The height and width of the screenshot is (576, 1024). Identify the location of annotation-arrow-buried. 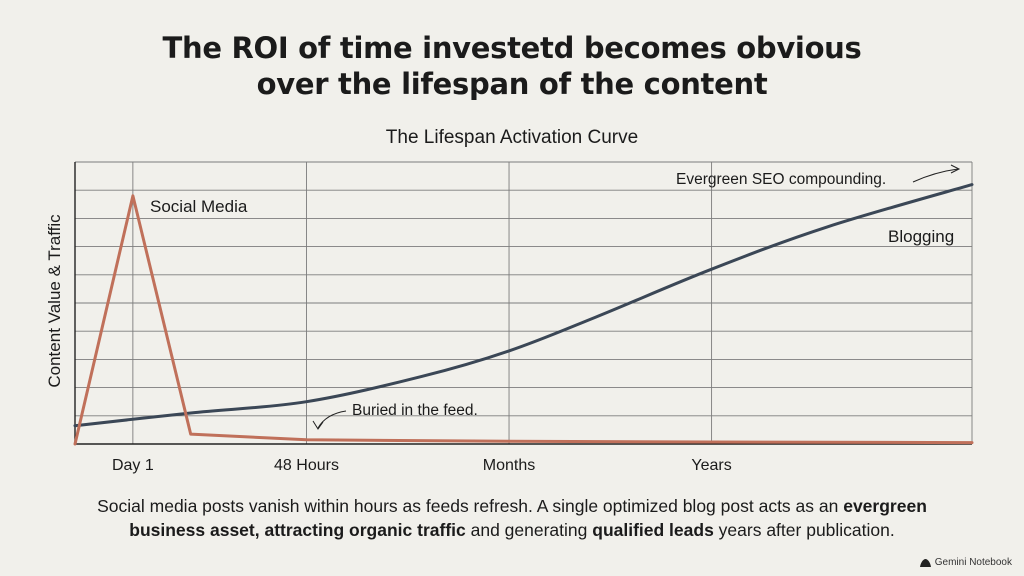
(332, 419).